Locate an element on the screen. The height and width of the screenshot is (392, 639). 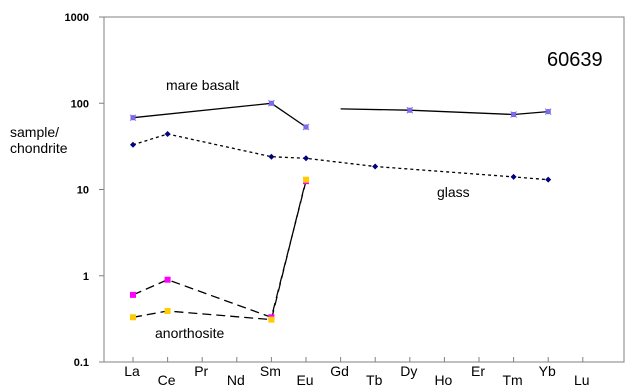
x-tick-label-er: Er is located at coordinates (478, 371).